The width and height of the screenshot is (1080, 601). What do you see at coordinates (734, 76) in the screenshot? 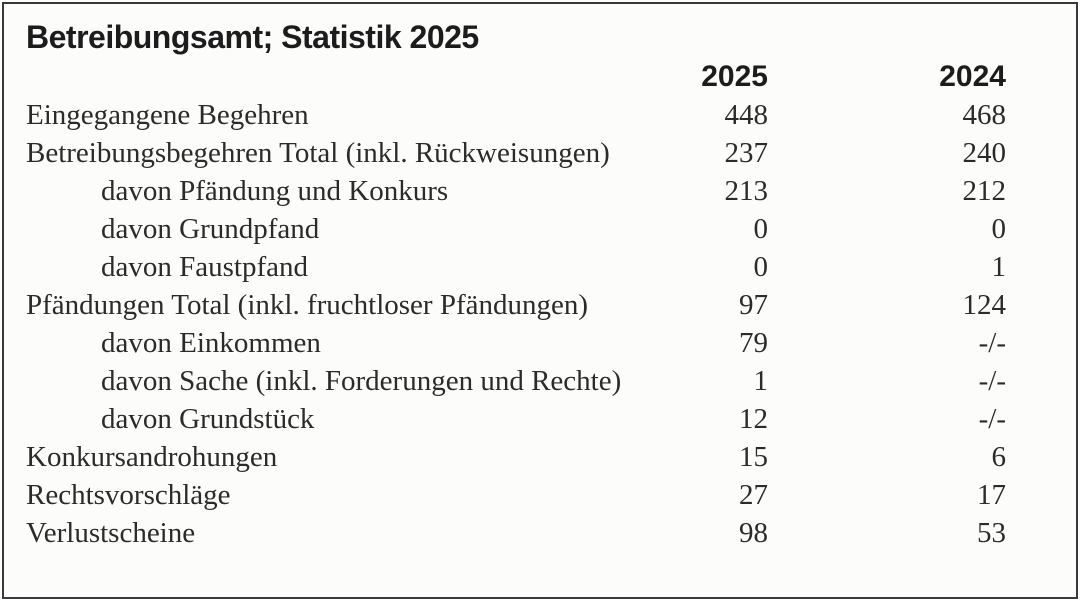
I see `column-header-2025: 2025` at bounding box center [734, 76].